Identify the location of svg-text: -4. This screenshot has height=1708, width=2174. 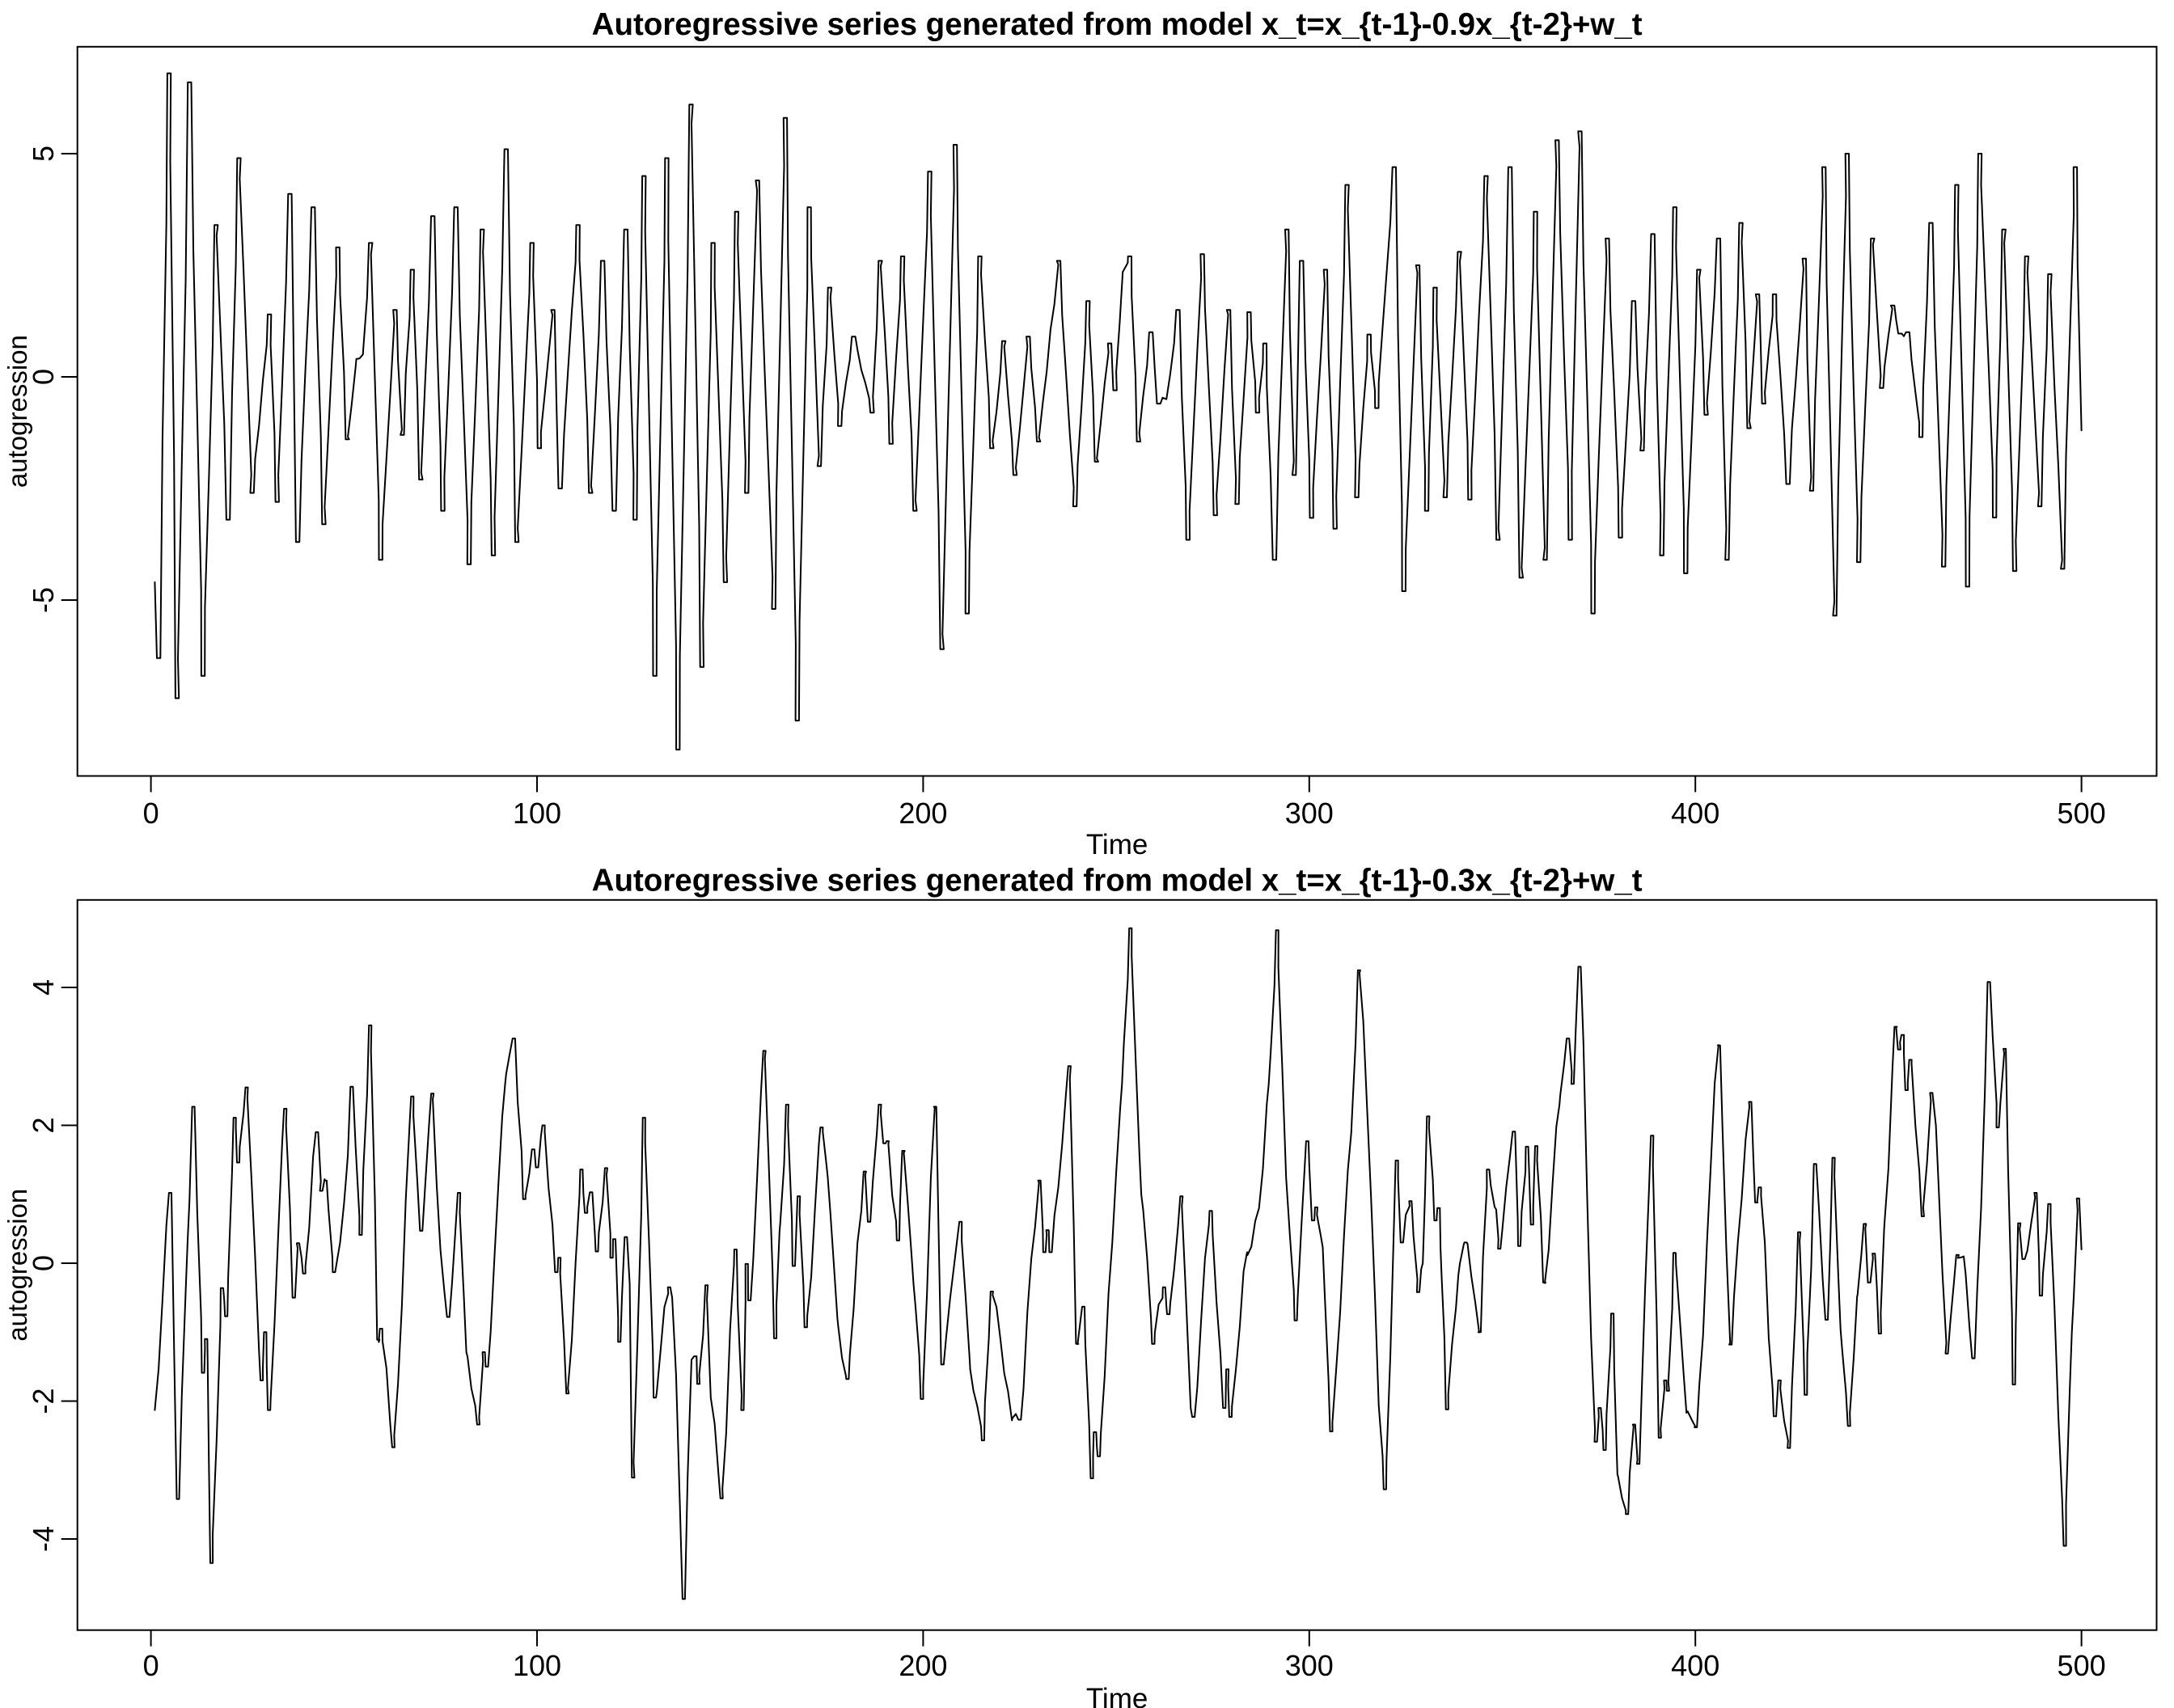
(43, 1539).